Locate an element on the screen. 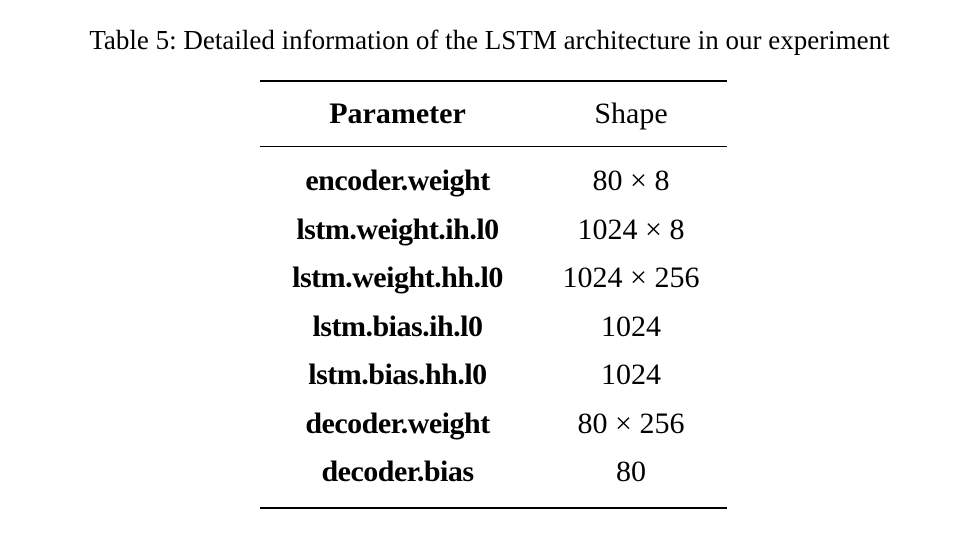 Image resolution: width=979 pixels, height=550 pixels. shape-cell: 80 × 256 is located at coordinates (631, 423).